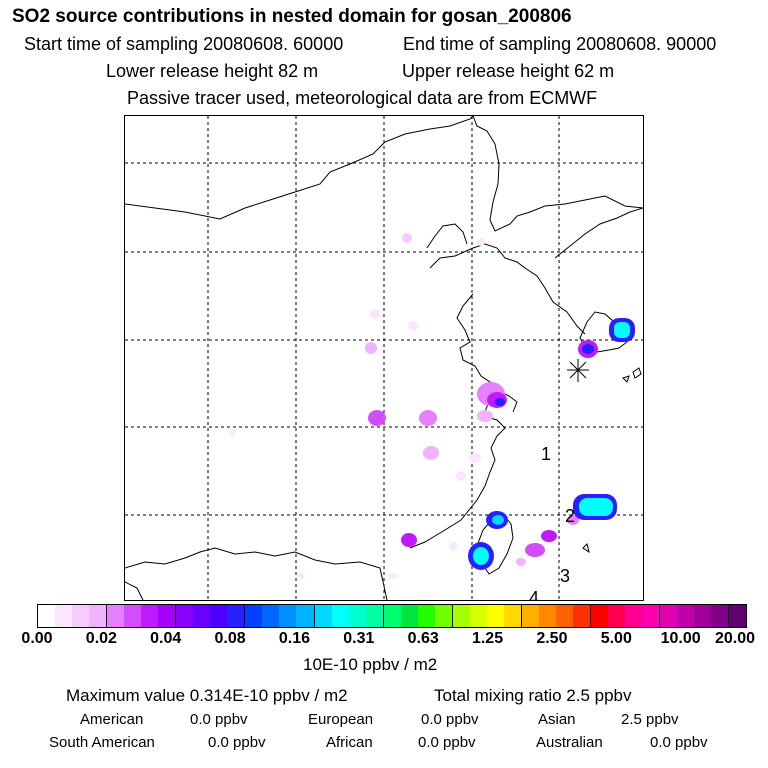 The height and width of the screenshot is (768, 768). Describe the element at coordinates (680, 638) in the screenshot. I see `color-scale-tick-label: 10.00` at that location.